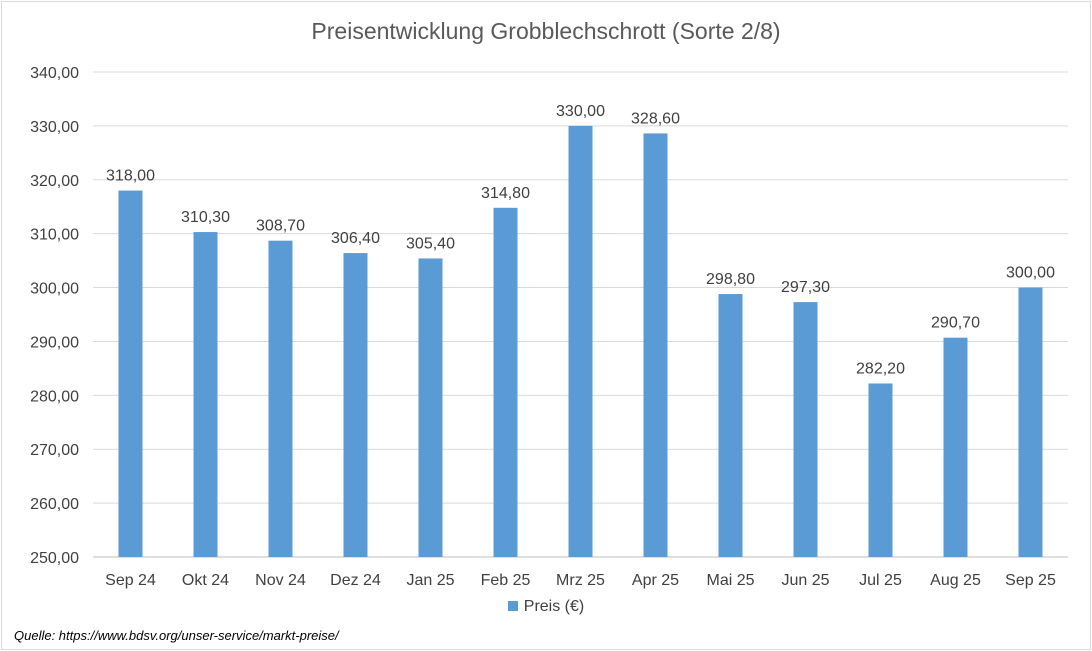 The image size is (1092, 651). I want to click on x-tick-label: Mrz 25, so click(580, 580).